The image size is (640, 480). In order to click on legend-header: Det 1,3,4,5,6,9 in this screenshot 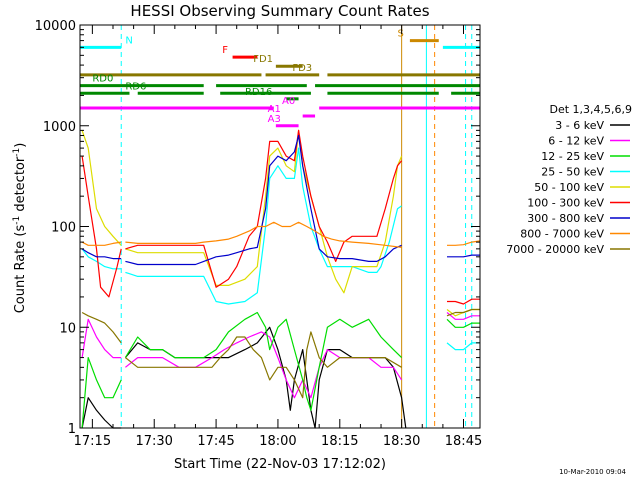, I will do `click(590, 109)`.